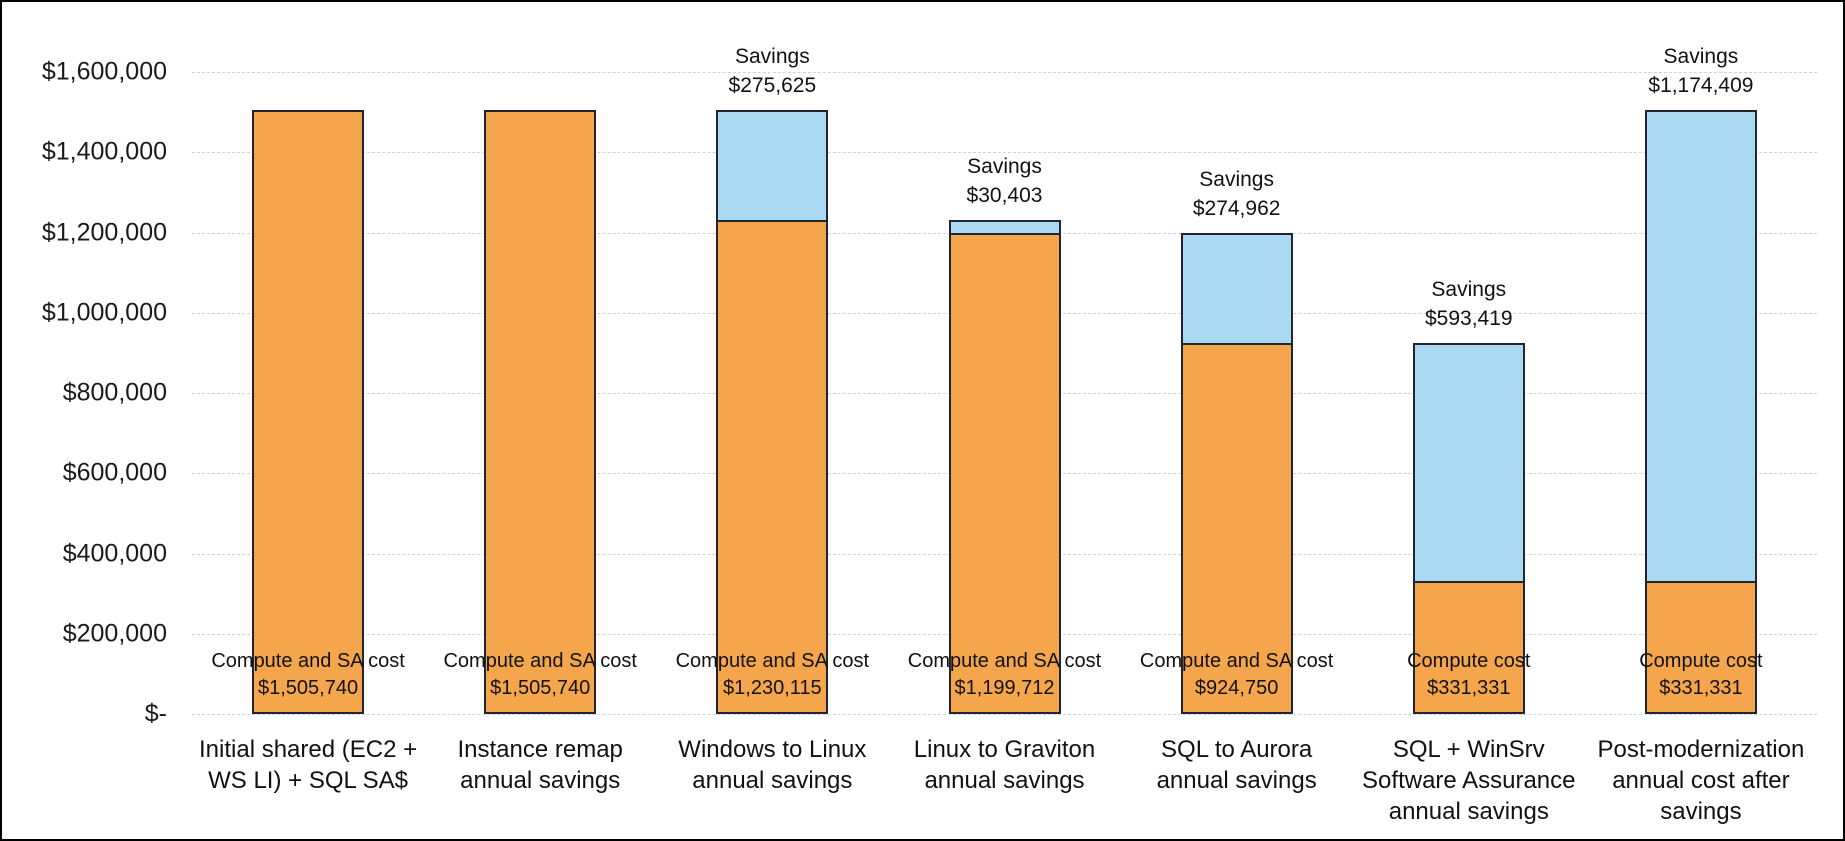 The width and height of the screenshot is (1845, 841). What do you see at coordinates (772, 688) in the screenshot?
I see `bar-cost-value: $1,230,115` at bounding box center [772, 688].